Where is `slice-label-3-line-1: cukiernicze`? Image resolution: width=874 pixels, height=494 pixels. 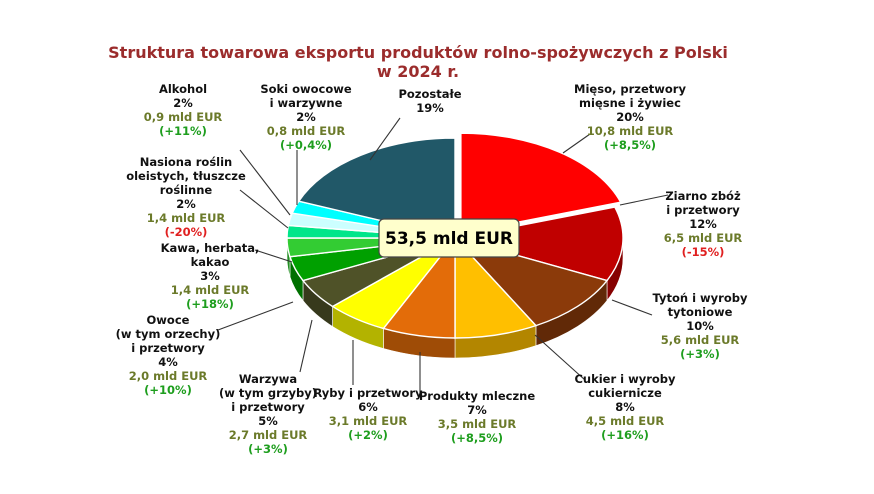 slice-label-3-line-1: cukiernicze is located at coordinates (625, 393).